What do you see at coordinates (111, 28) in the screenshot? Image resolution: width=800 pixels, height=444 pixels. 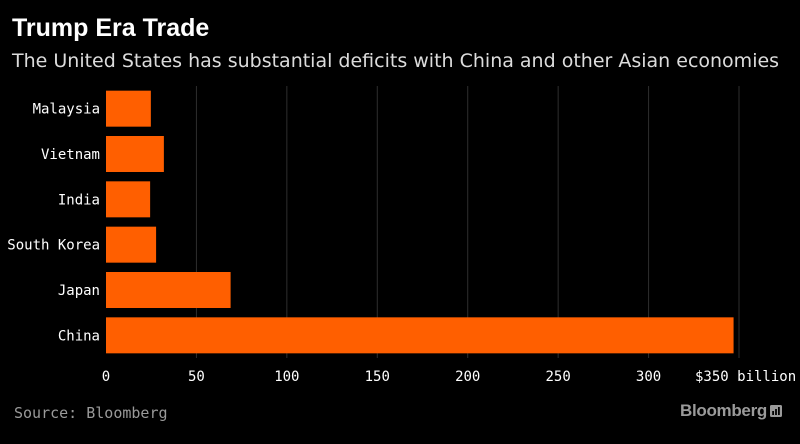 I see `chart-title: Trump Era Trade` at bounding box center [111, 28].